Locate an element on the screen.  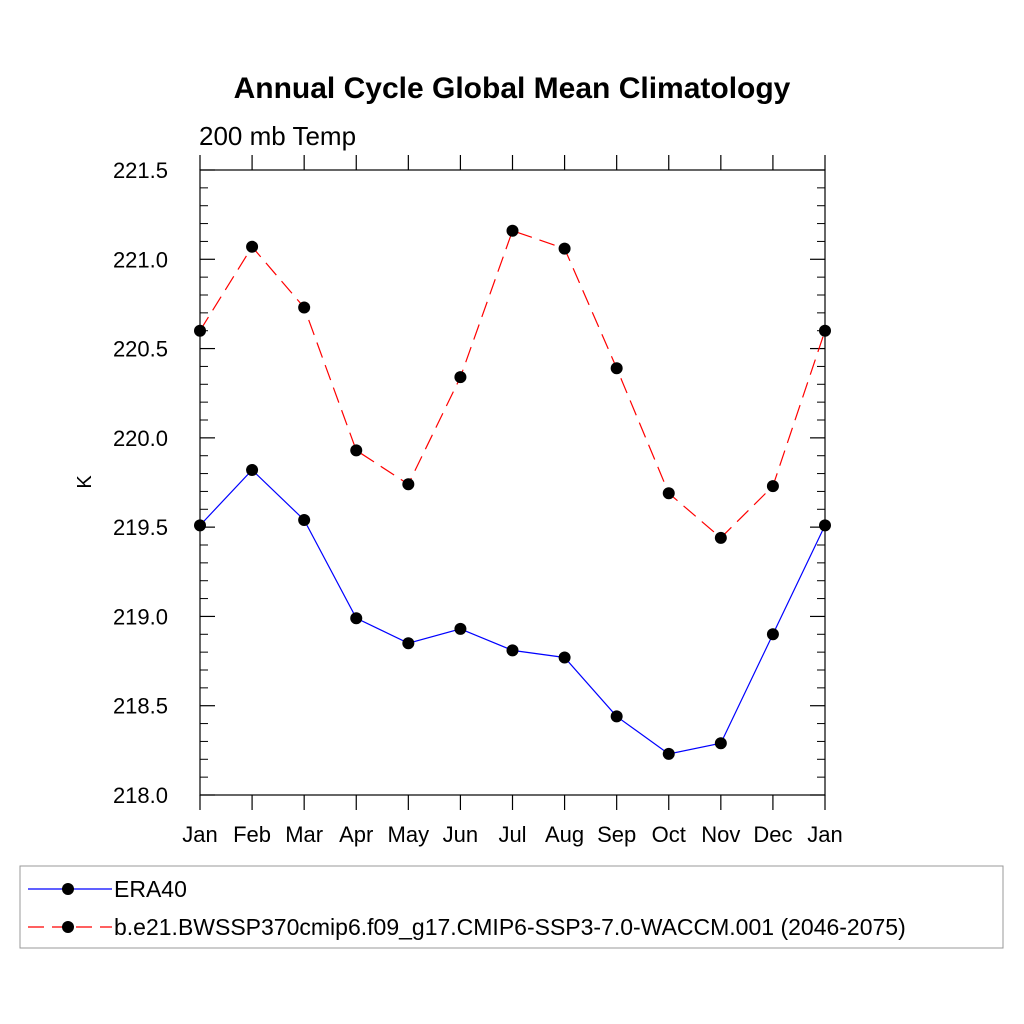
x-tick-label: Aug is located at coordinates (564, 834).